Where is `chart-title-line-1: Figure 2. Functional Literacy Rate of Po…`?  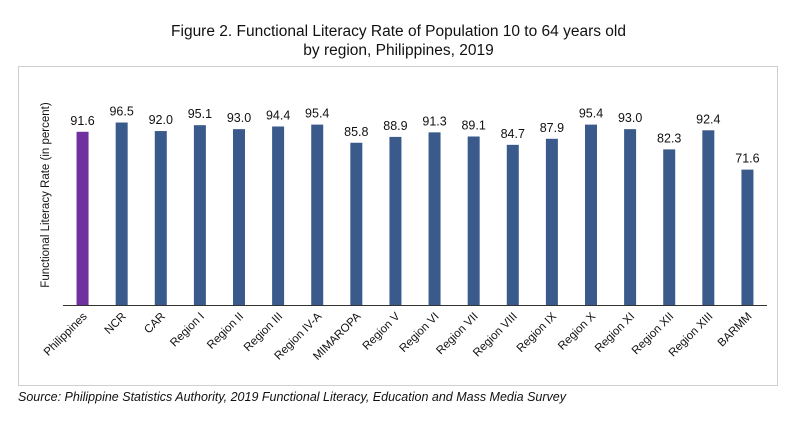
chart-title-line-1: Figure 2. Functional Literacy Rate of Po… is located at coordinates (398, 31).